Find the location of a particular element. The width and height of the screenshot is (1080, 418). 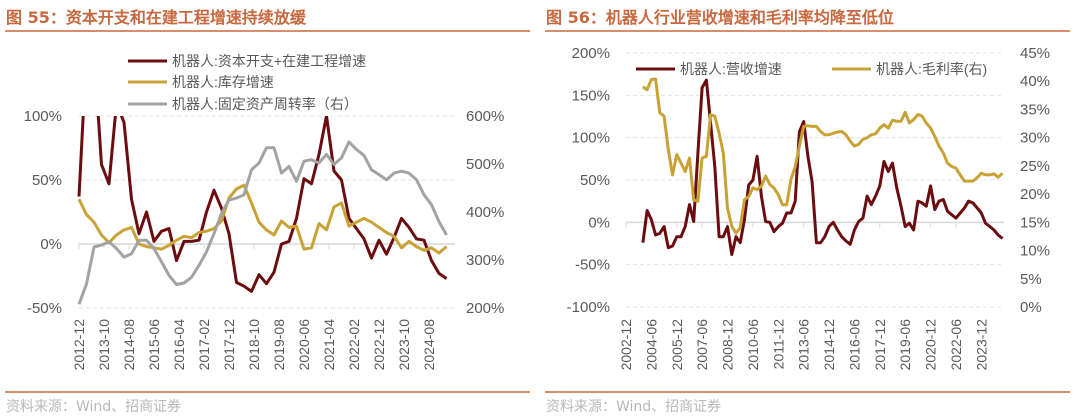

x-tick-label: 2013-06 is located at coordinates (804, 345).